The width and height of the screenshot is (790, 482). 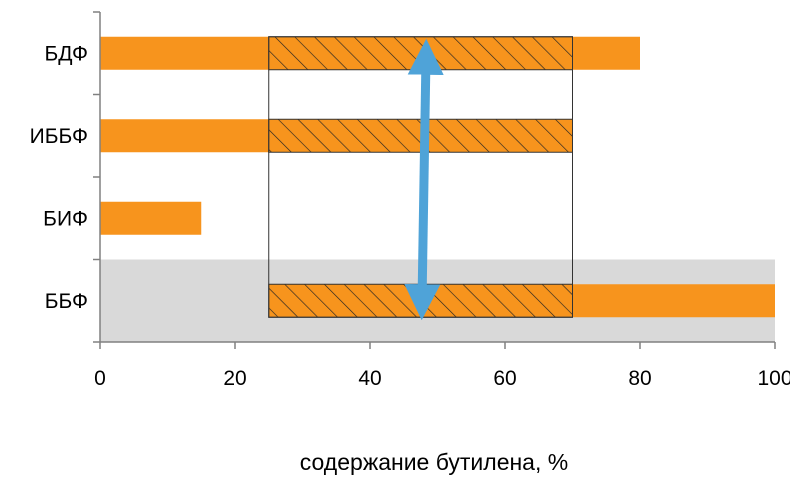 What do you see at coordinates (424, 179) in the screenshot?
I see `double-arrow` at bounding box center [424, 179].